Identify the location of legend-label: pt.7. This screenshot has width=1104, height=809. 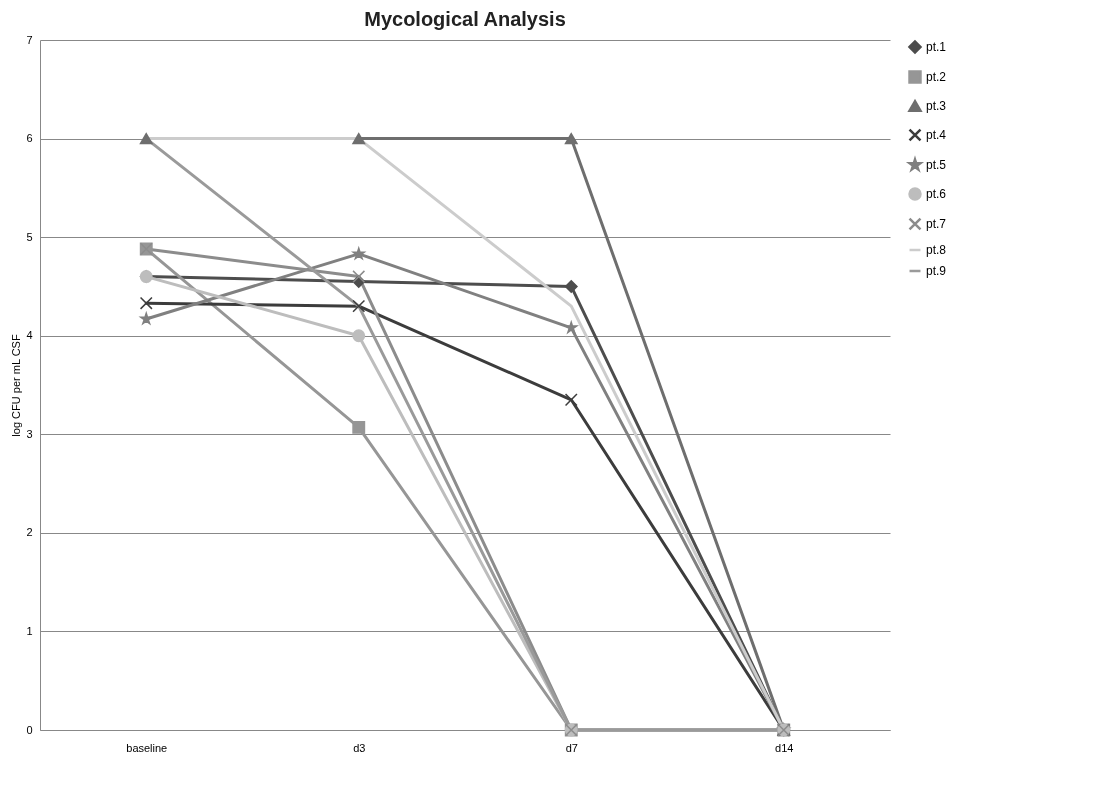
(936, 224).